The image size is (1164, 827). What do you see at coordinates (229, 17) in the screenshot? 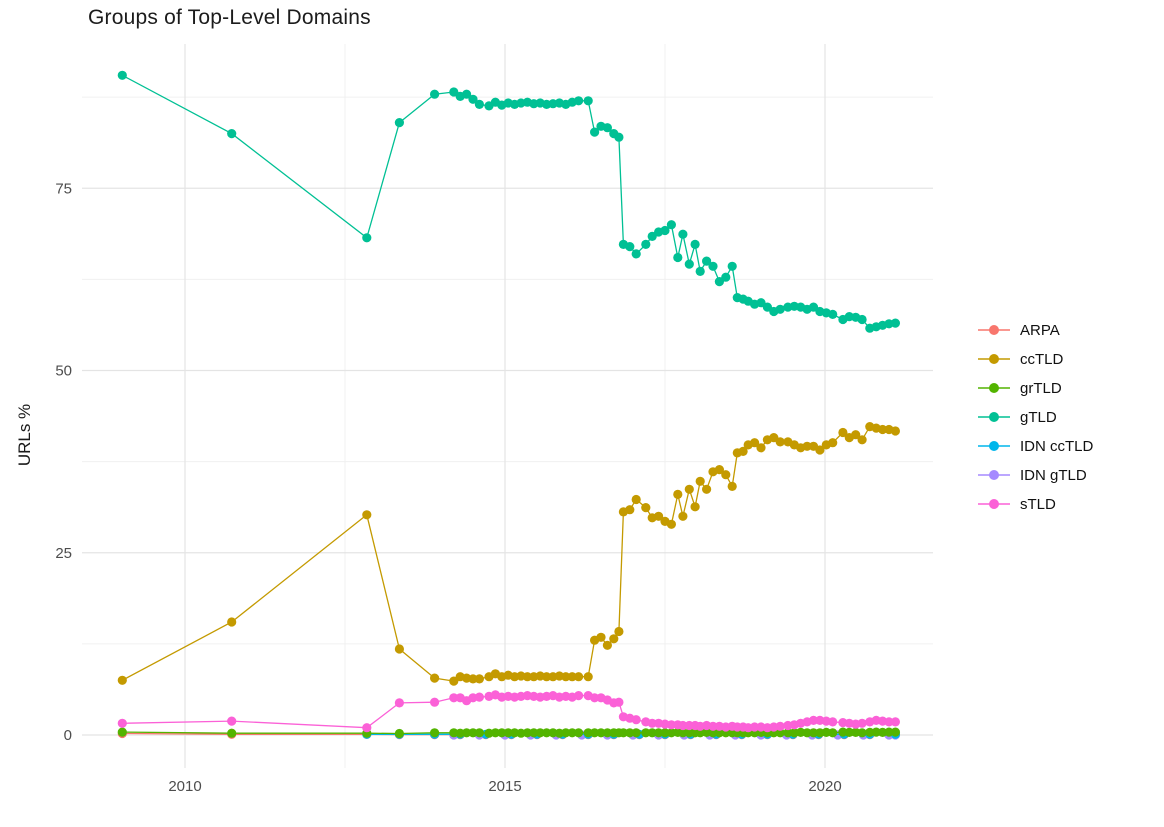
I see `chart-title: Groups of Top-Level Domains` at bounding box center [229, 17].